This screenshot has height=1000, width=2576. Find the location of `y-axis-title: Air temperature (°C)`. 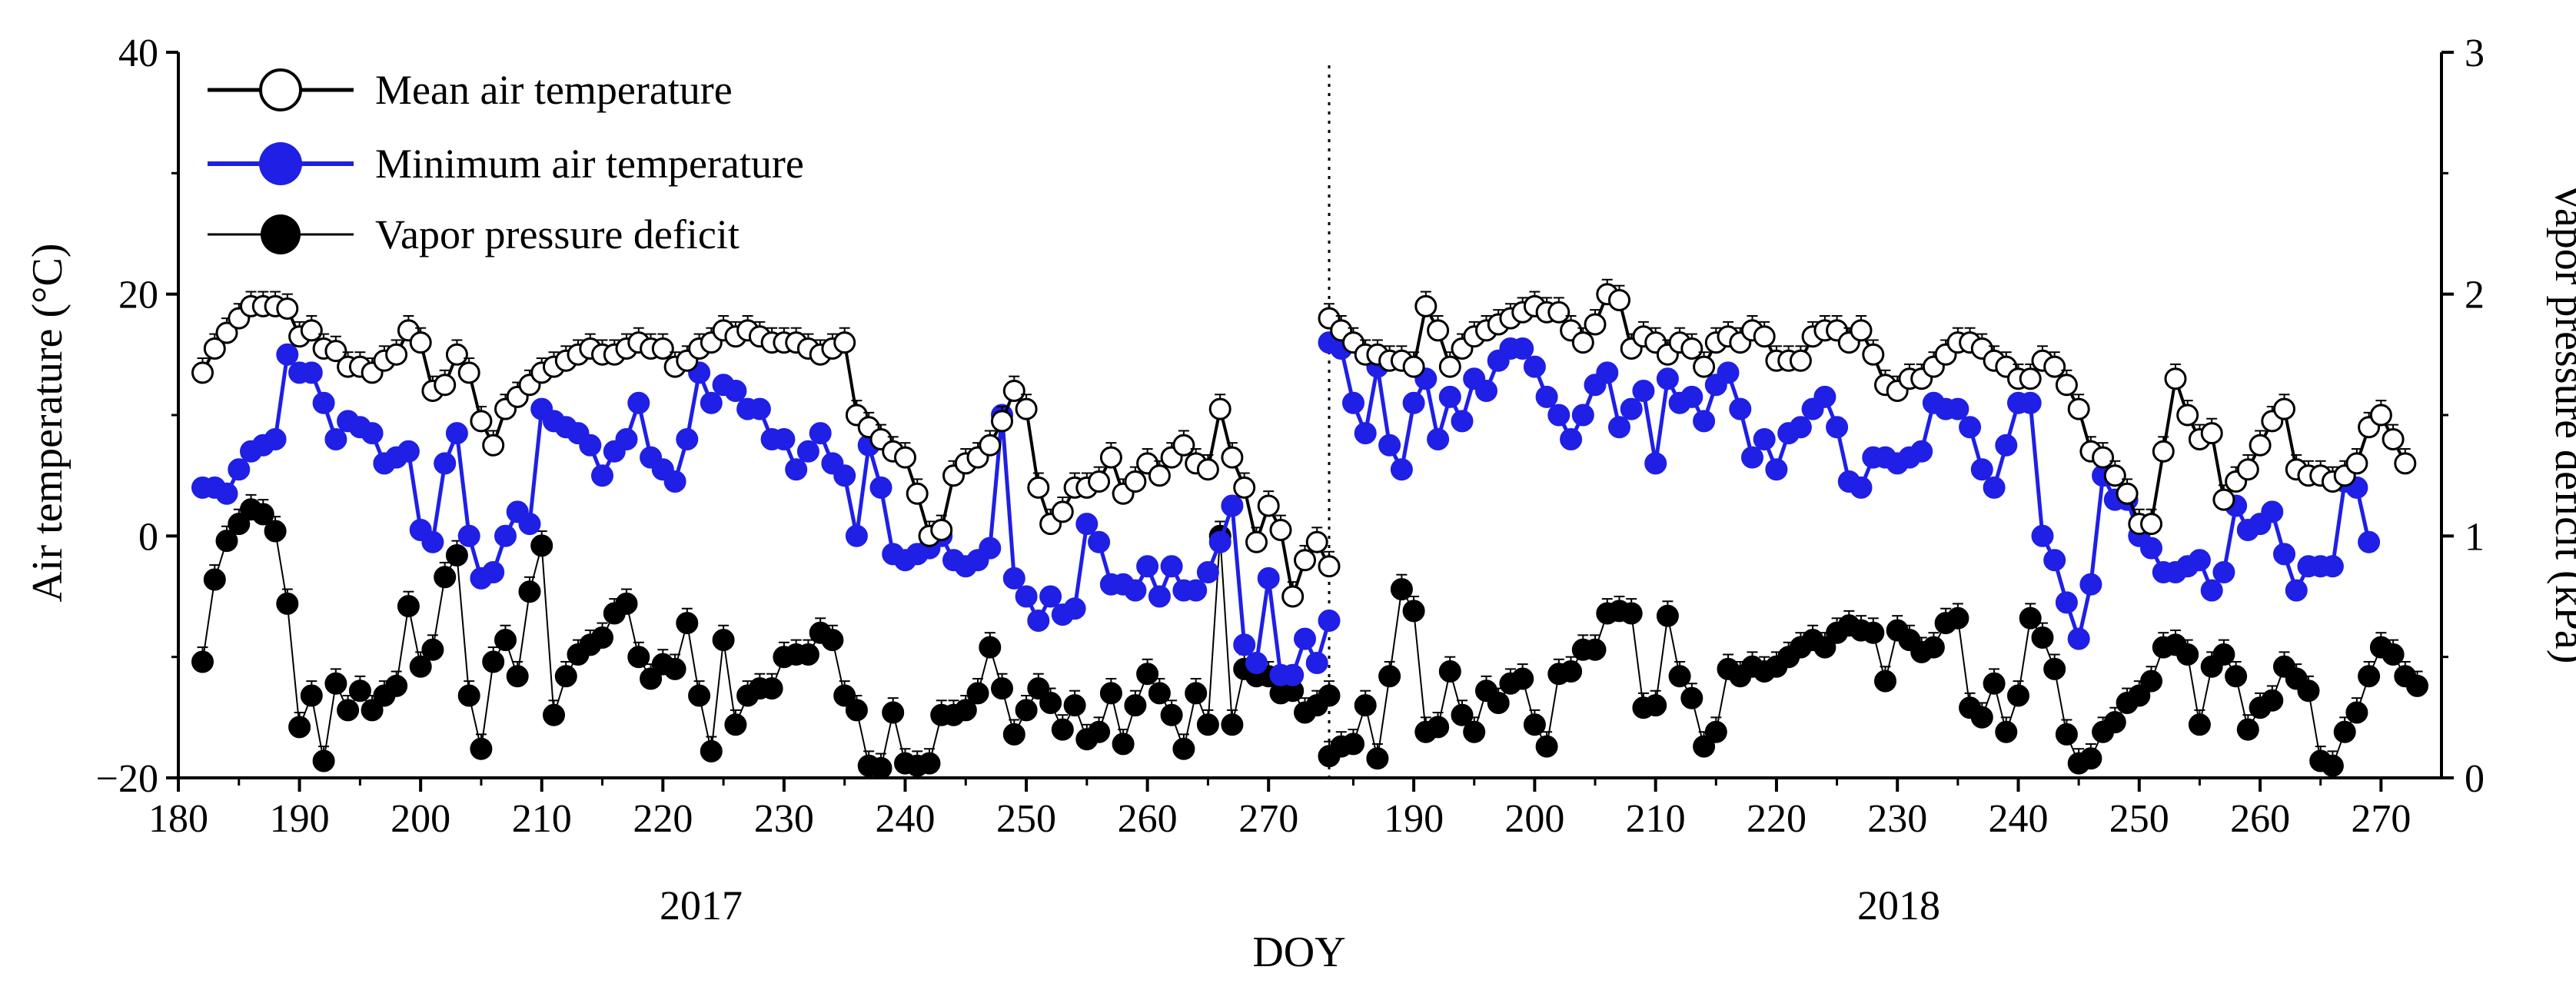

y-axis-title: Air temperature (°C) is located at coordinates (47, 422).